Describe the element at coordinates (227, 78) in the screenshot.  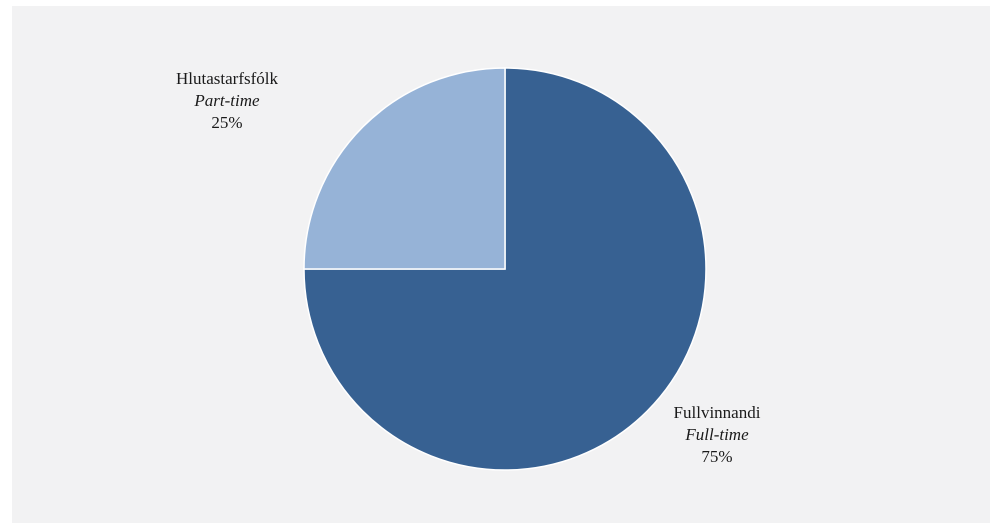
I see `slice-label-is: Hlutastarfsfólk` at that location.